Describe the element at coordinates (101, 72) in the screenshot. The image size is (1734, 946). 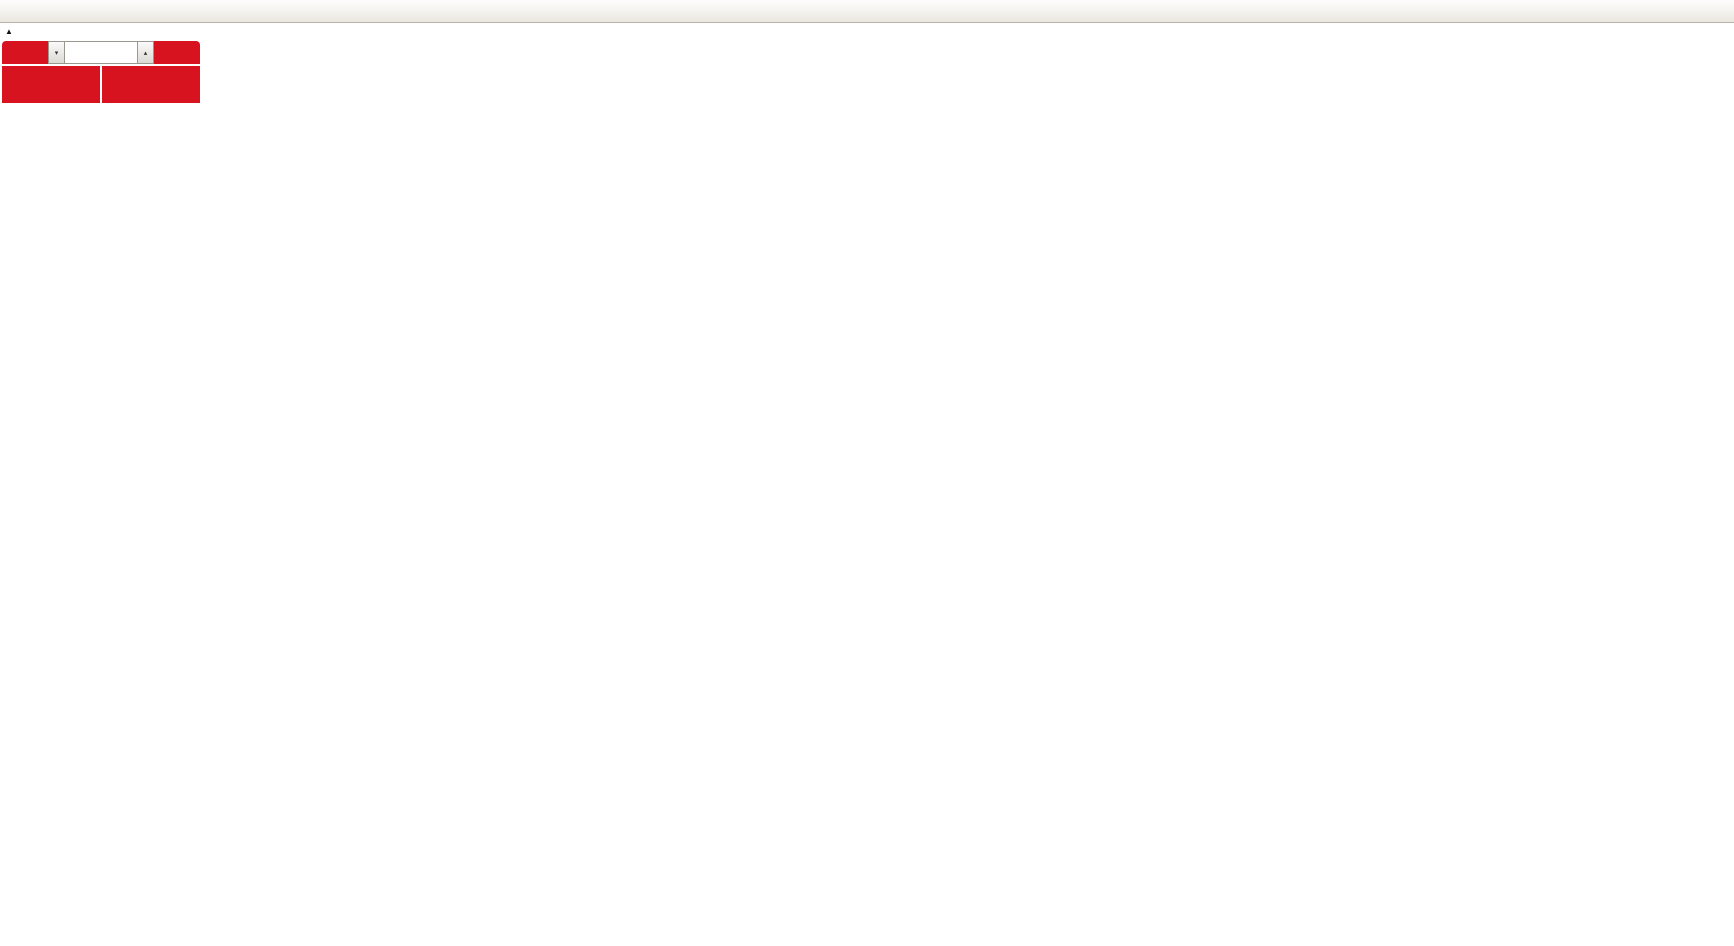
I see `one-click-trading-panel: ▾ ▴` at that location.